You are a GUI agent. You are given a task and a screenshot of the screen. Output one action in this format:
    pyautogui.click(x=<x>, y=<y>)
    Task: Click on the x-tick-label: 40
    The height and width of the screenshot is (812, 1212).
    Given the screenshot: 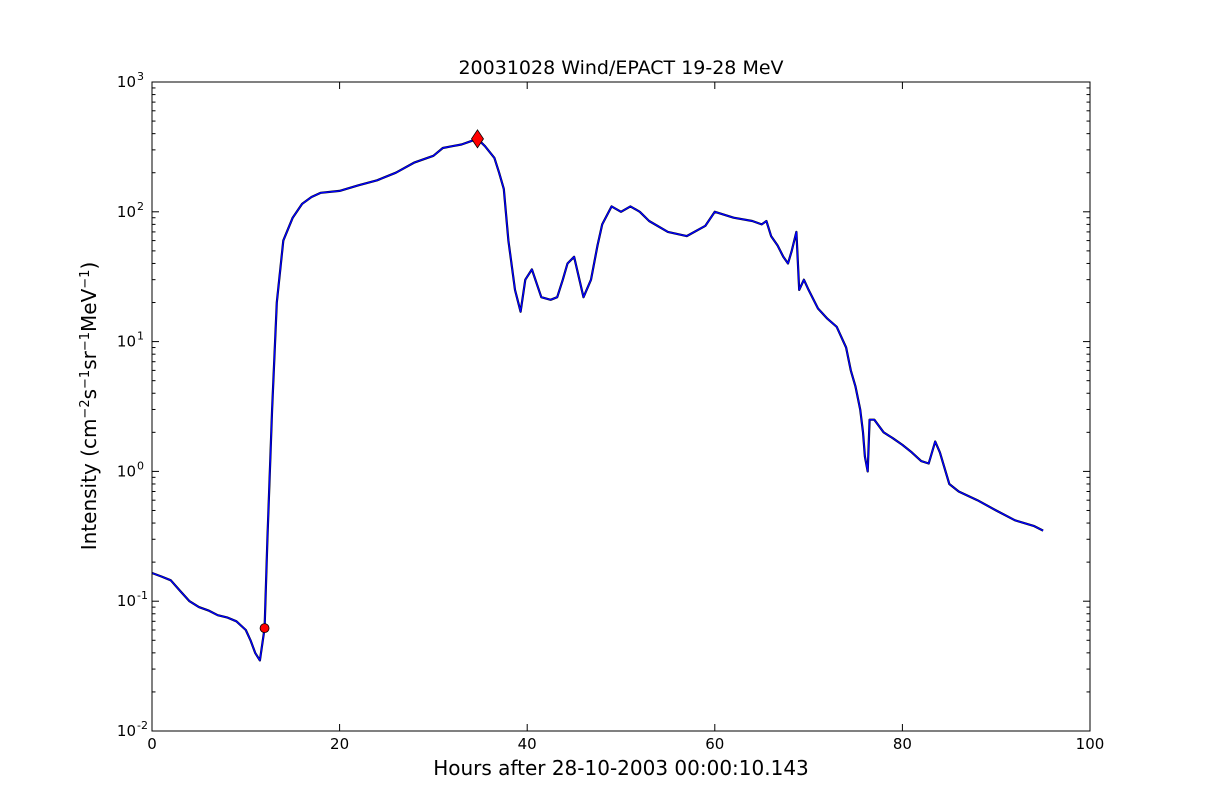 What is the action you would take?
    pyautogui.click(x=527, y=744)
    